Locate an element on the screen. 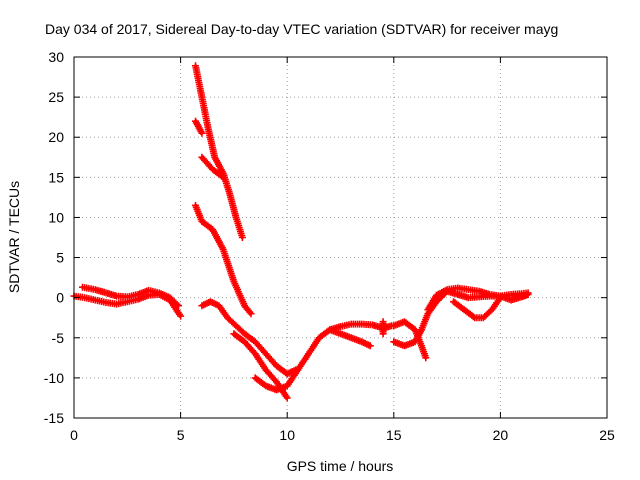  x-axis-title: GPS time / hours is located at coordinates (340, 466).